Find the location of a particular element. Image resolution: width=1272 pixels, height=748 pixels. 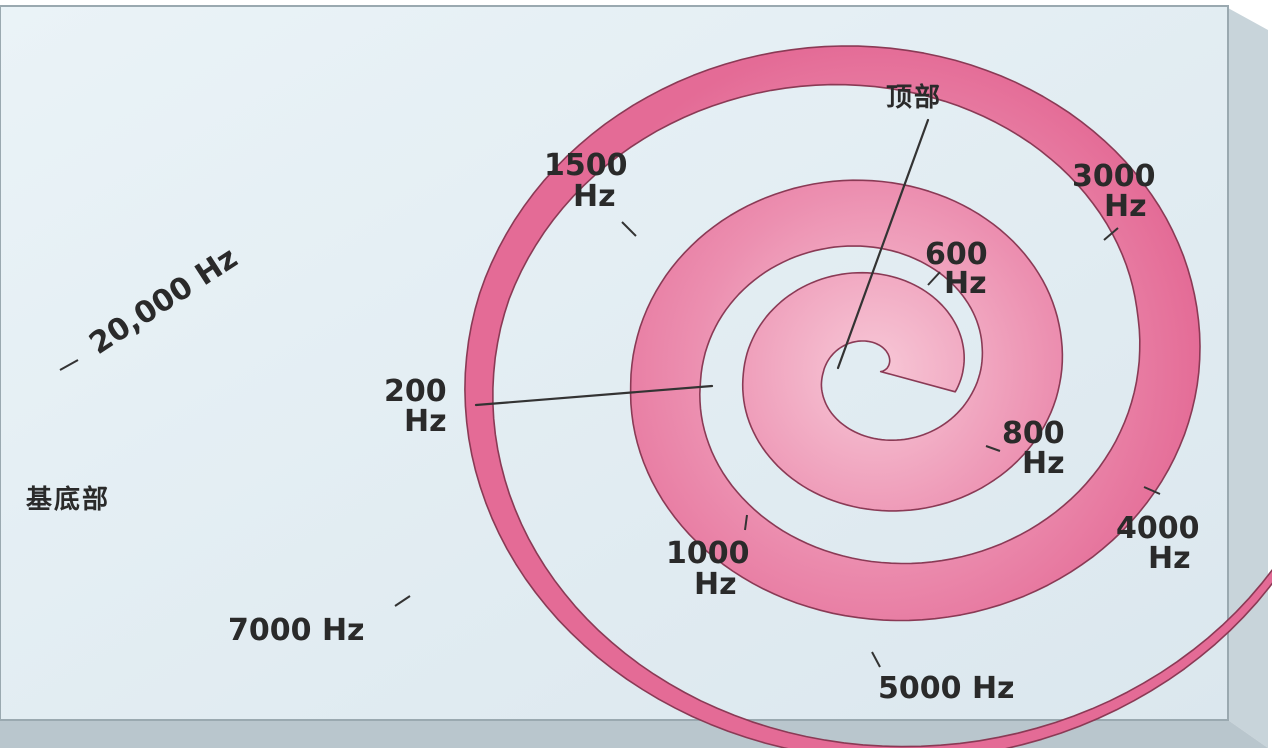

tick-800hz is located at coordinates (993, 448).